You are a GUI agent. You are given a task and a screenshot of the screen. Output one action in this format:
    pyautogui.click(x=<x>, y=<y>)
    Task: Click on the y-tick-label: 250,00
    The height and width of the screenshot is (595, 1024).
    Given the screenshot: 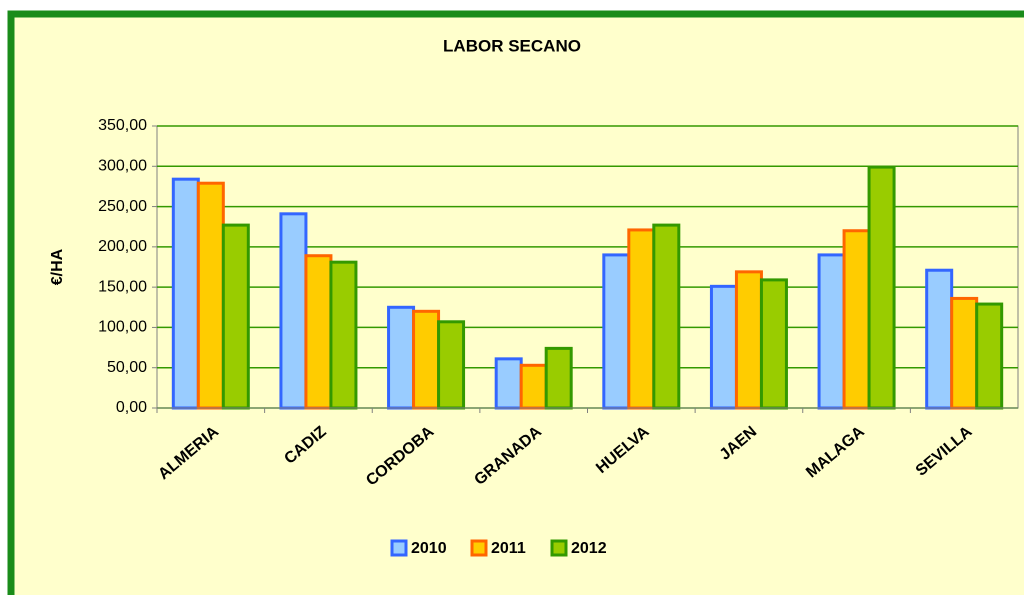 What is the action you would take?
    pyautogui.click(x=122, y=206)
    